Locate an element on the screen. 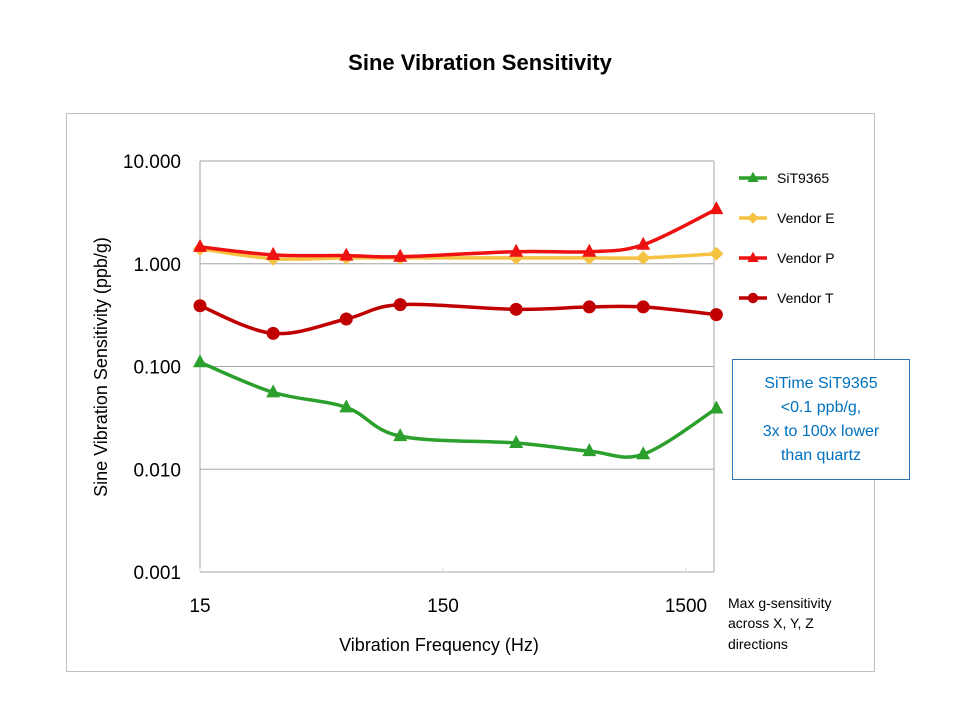  note-line-1: Max g-sensitivity is located at coordinates (779, 603).